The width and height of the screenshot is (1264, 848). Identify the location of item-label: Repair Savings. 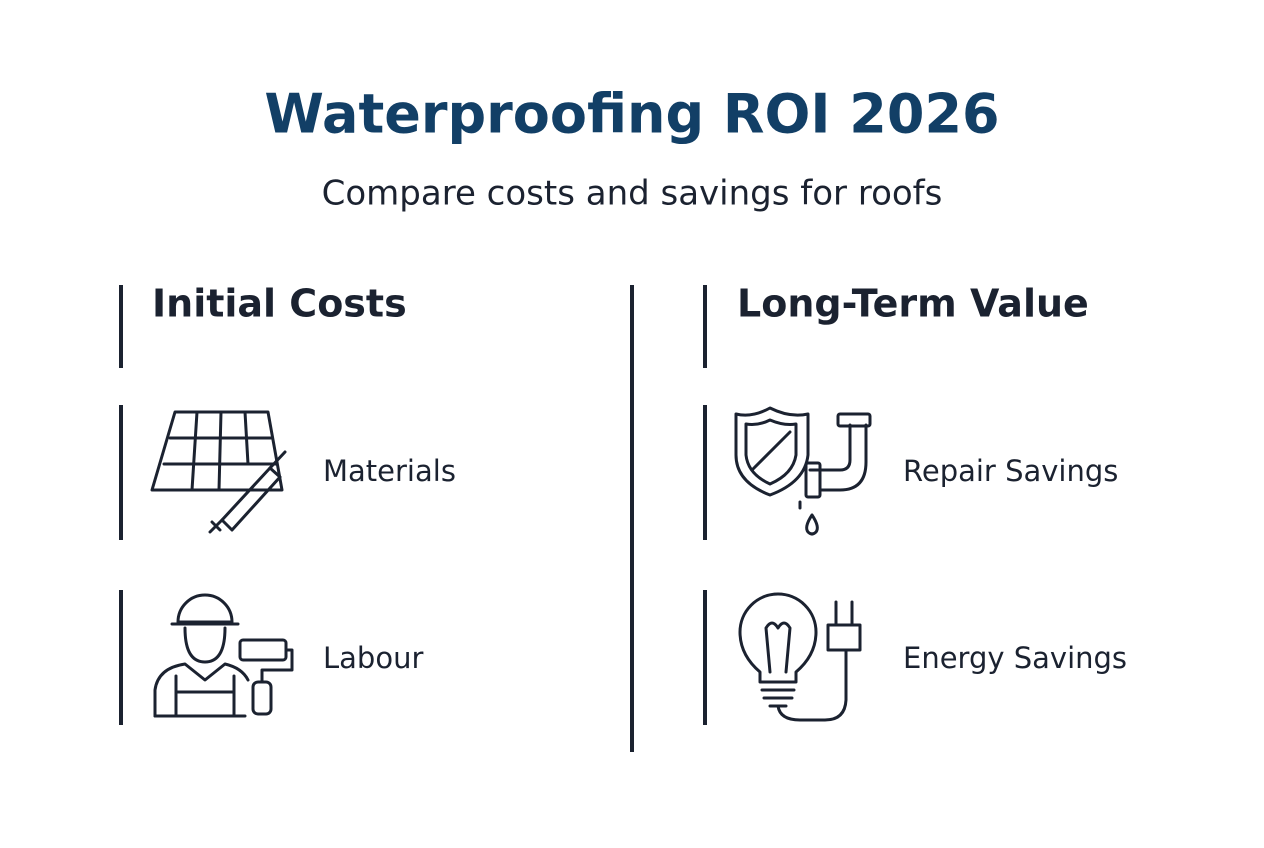
(1010, 471).